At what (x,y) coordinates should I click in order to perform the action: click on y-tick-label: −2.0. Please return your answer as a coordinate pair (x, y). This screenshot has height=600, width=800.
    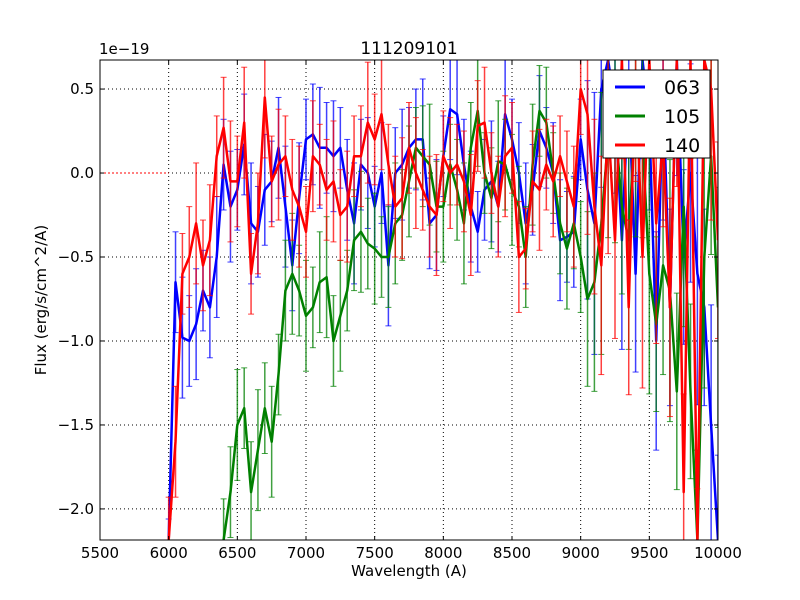
    Looking at the image, I should click on (76, 509).